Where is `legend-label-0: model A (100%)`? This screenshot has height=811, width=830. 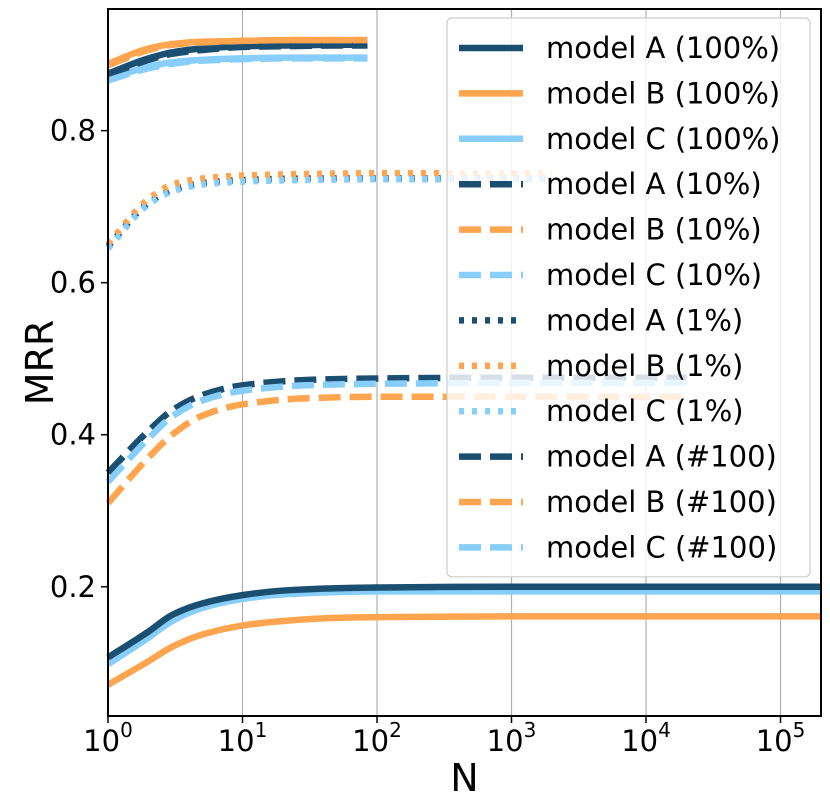
legend-label-0: model A (100%) is located at coordinates (663, 48).